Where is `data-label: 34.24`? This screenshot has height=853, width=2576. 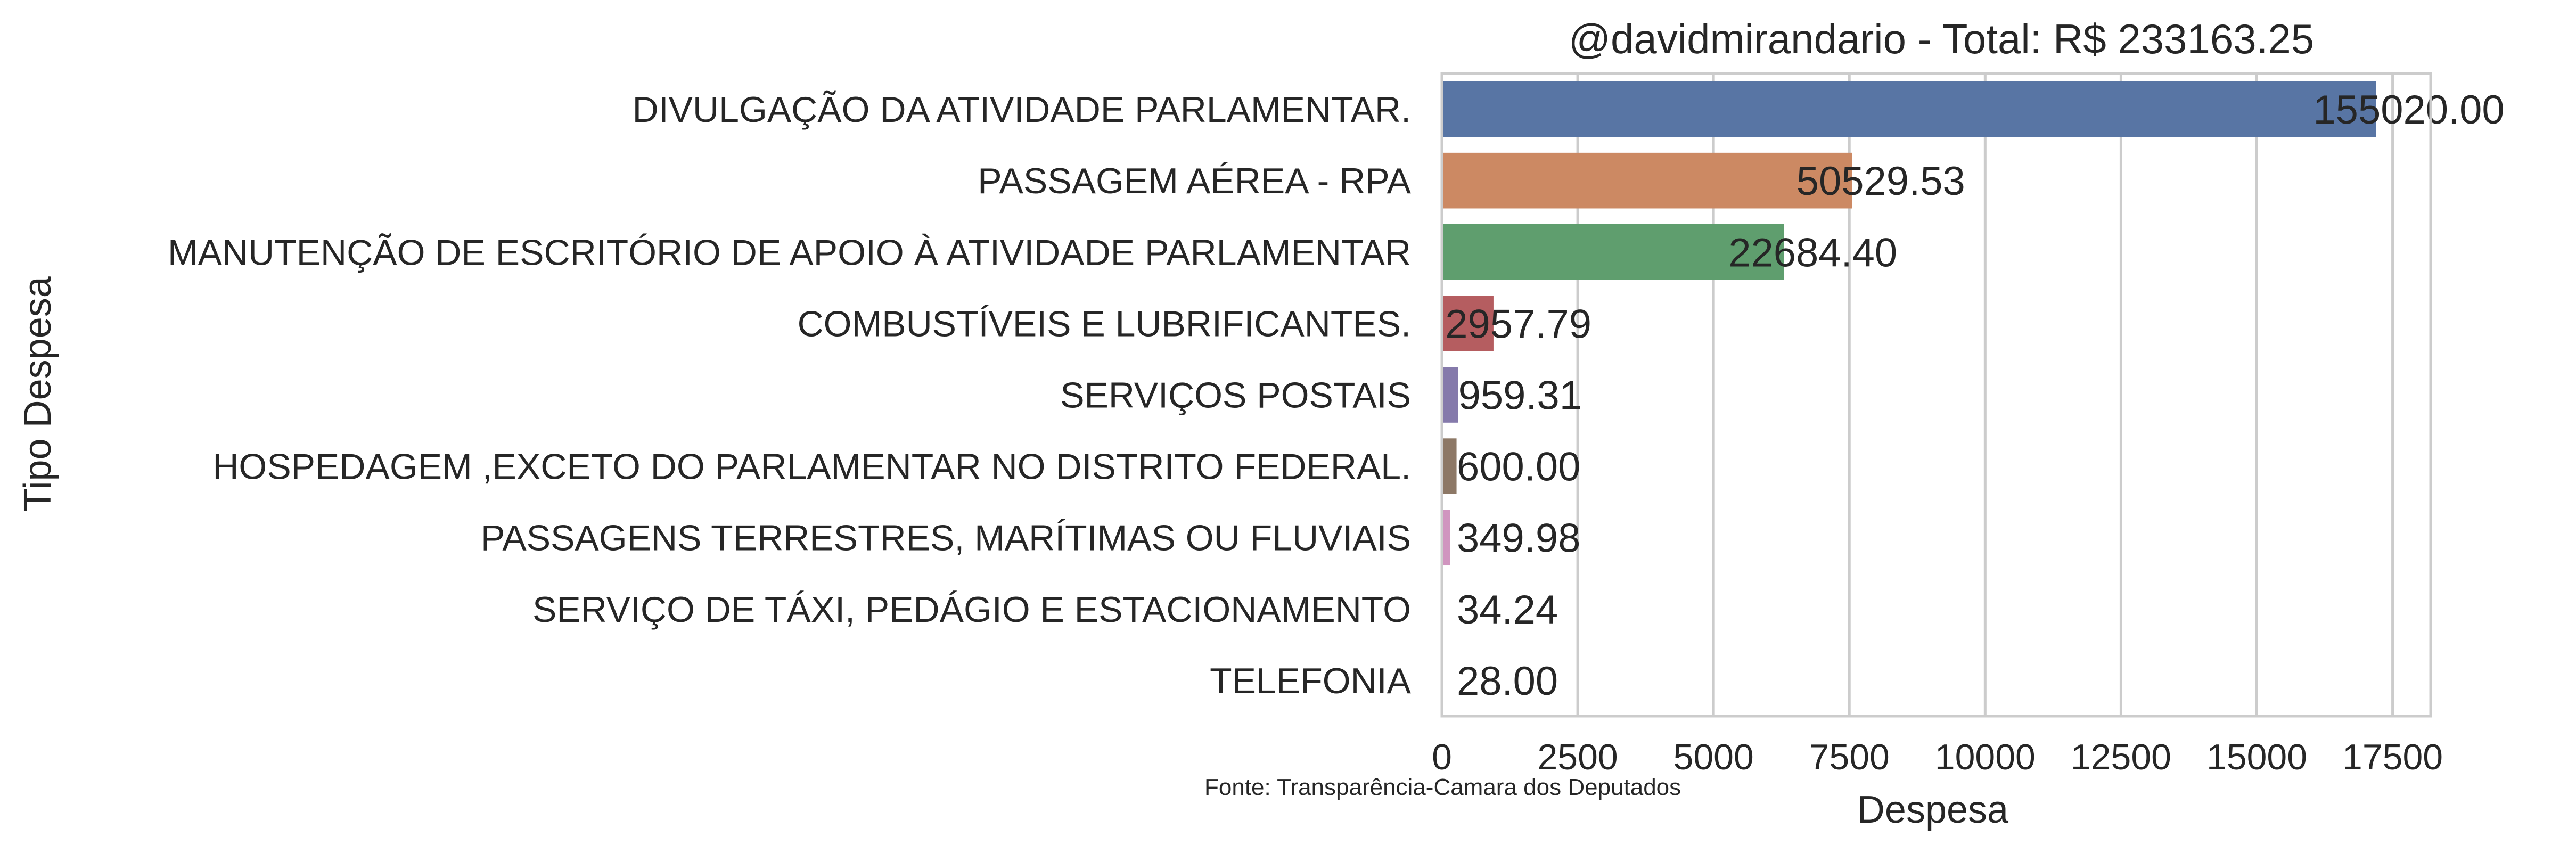
data-label: 34.24 is located at coordinates (1507, 610).